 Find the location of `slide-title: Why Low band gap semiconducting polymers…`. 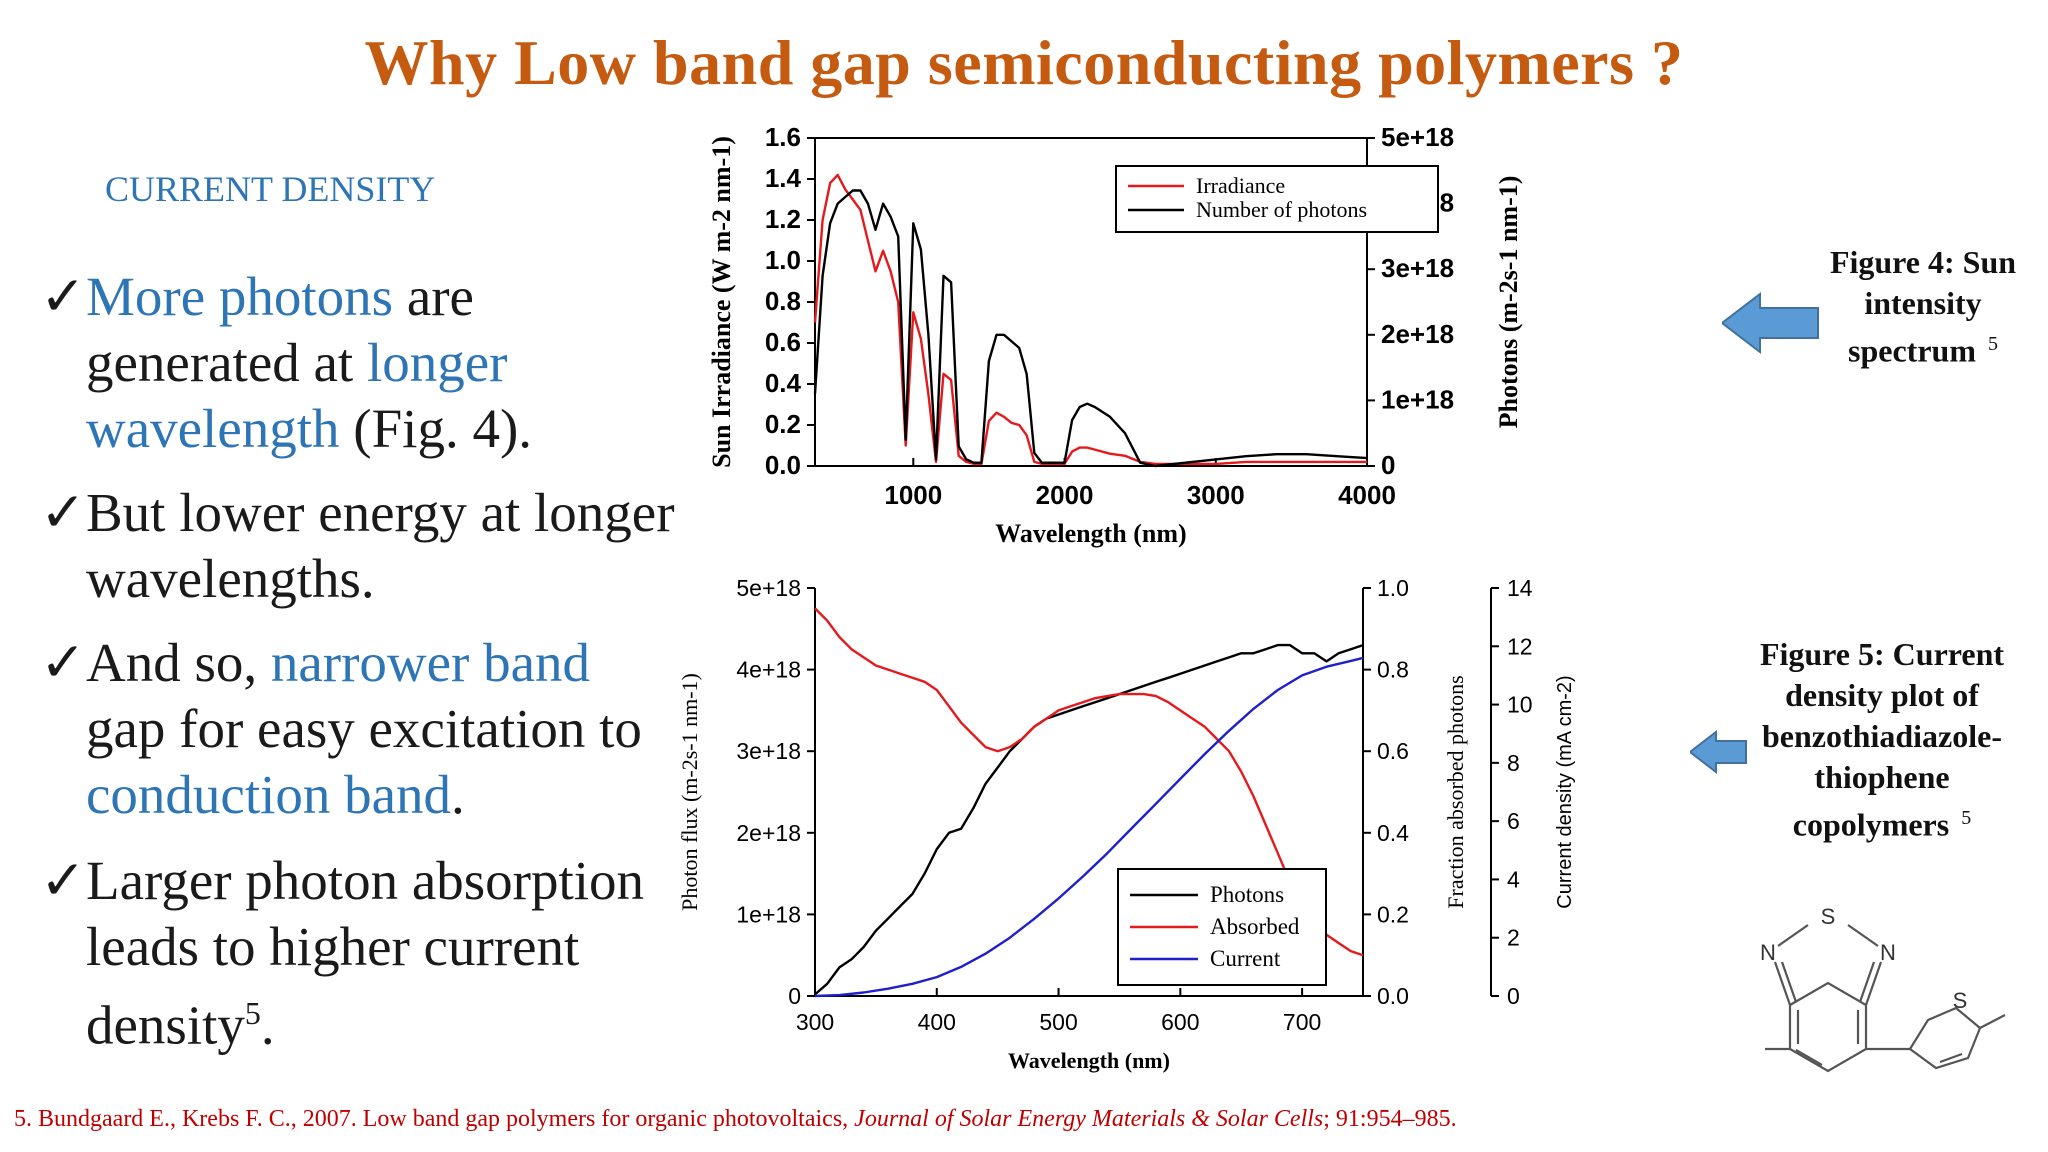

slide-title: Why Low band gap semiconducting polymers… is located at coordinates (1024, 62).